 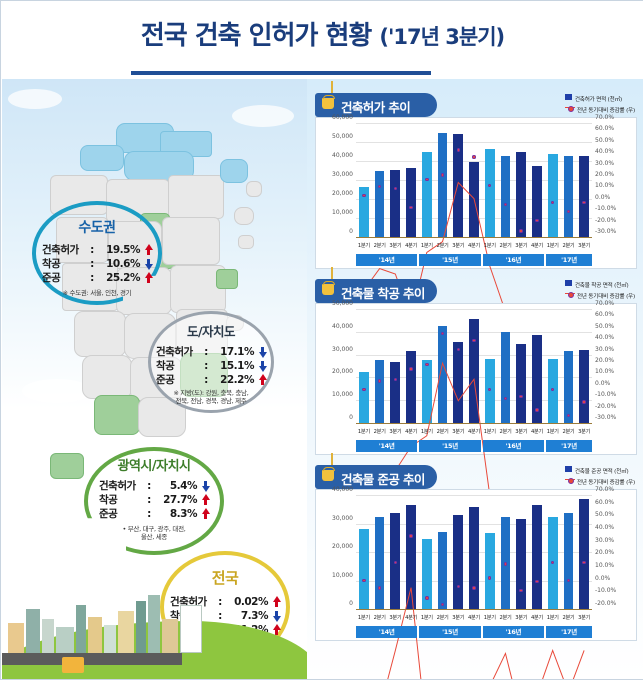 What do you see at coordinates (474, 237) in the screenshot?
I see `x-axis` at bounding box center [474, 237].